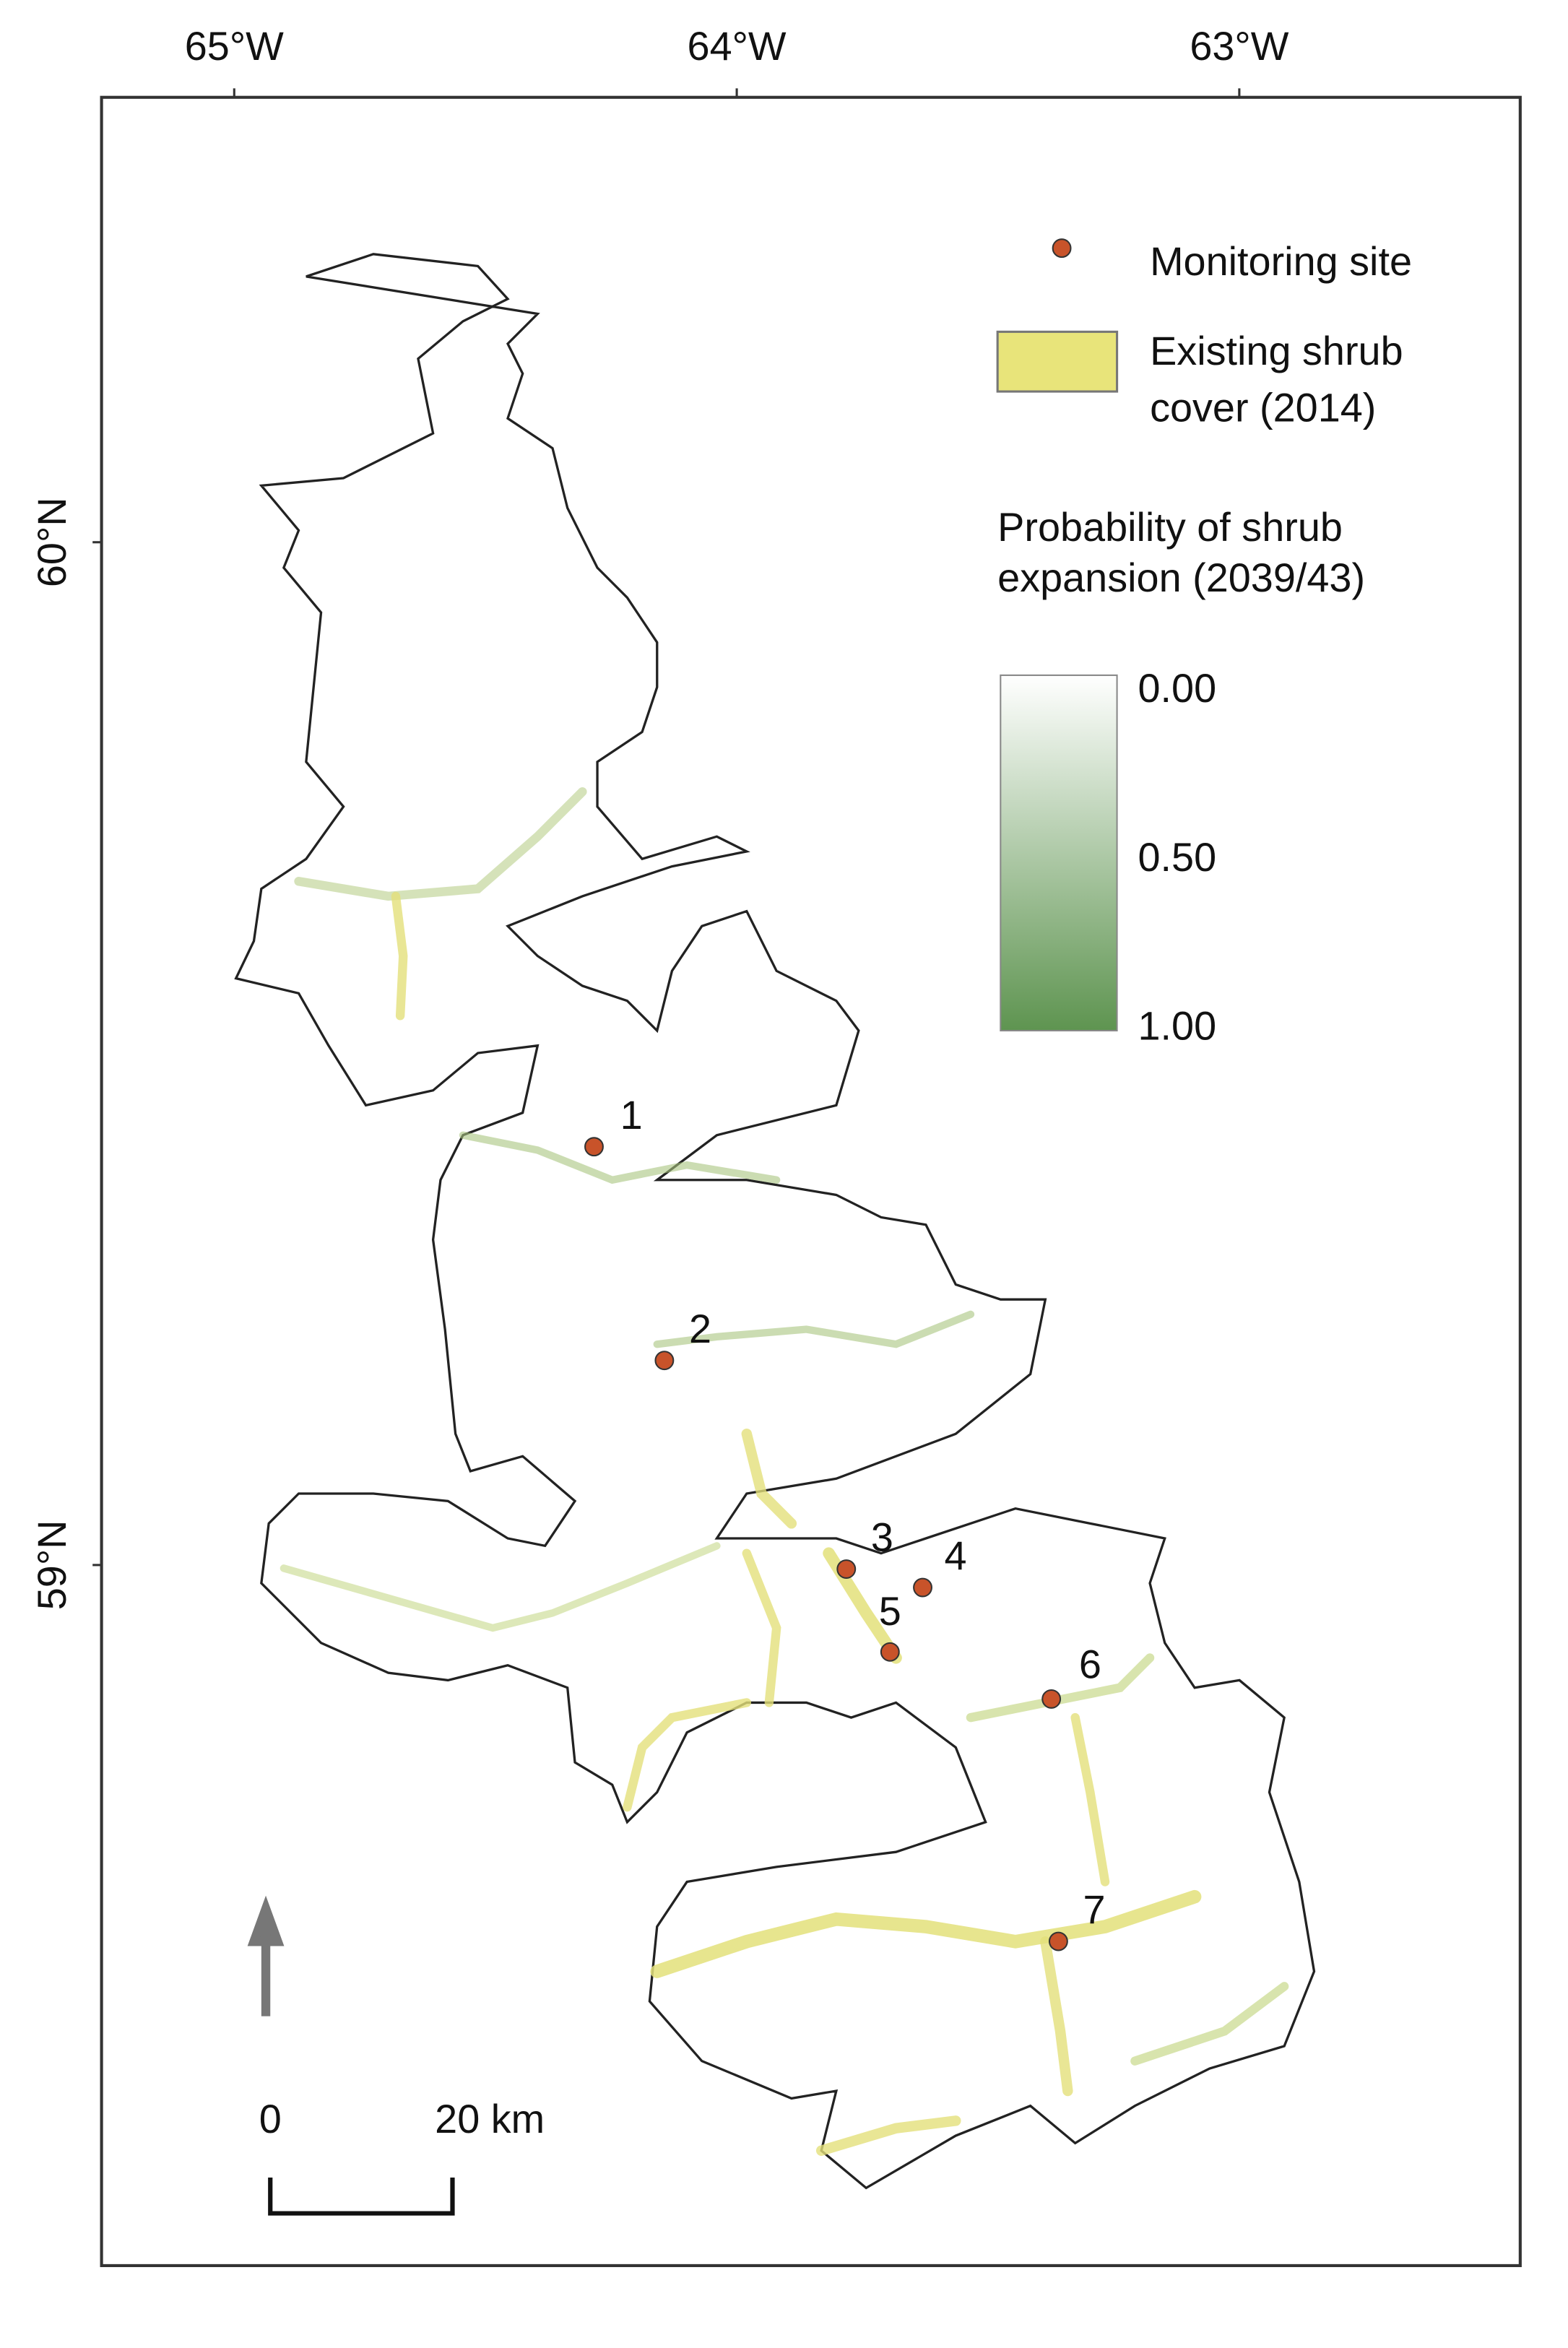  Describe the element at coordinates (1263, 407) in the screenshot. I see `legend-shrub-label: cover (2014)` at that location.